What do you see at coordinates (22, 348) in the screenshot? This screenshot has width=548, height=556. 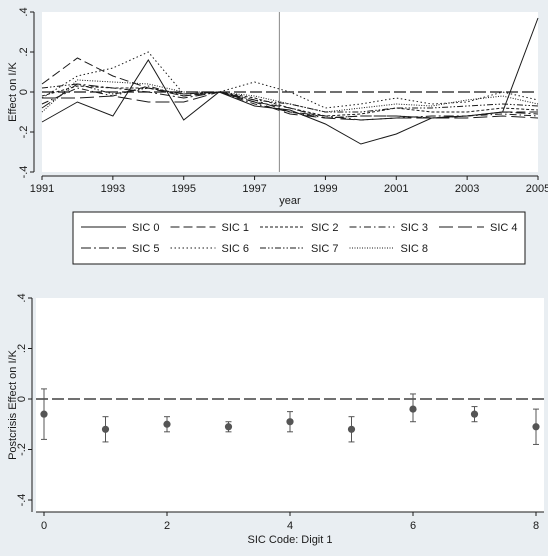 I see `bottom-y-tick-label: .2` at bounding box center [22, 348].